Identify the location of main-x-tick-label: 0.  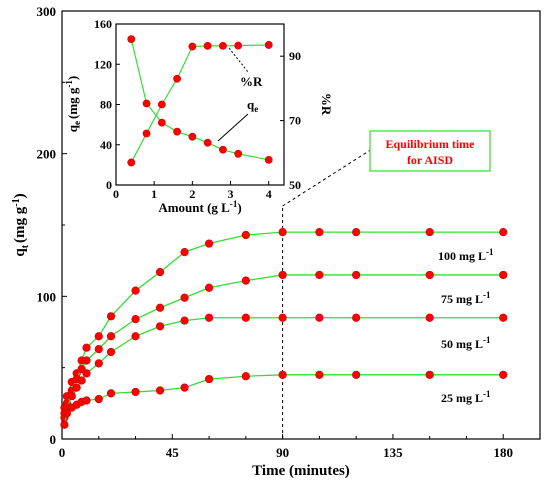
(62, 452).